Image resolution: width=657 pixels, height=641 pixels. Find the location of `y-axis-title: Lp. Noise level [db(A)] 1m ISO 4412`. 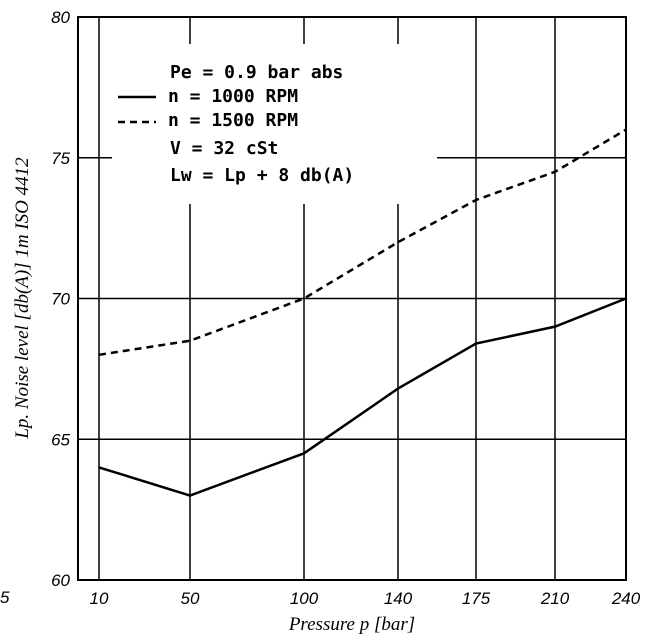

y-axis-title: Lp. Noise level [db(A)] 1m ISO 4412 is located at coordinates (22, 298).